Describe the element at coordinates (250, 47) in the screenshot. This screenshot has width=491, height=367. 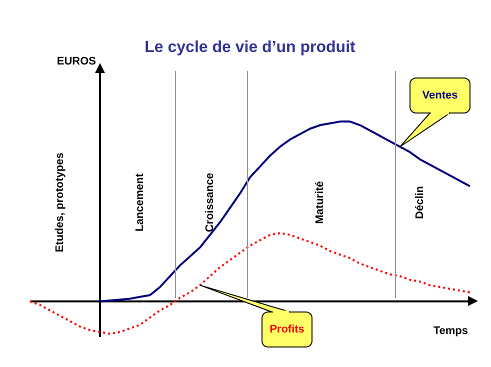
I see `chart-title: Le cycle de vie d’un produit` at that location.